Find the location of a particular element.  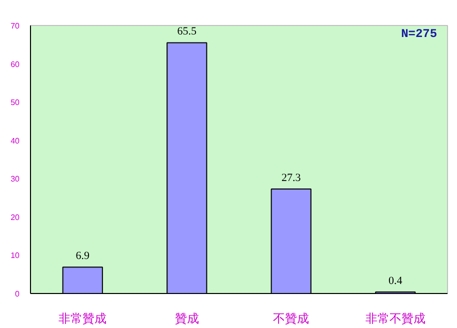

data-label: 27.3 is located at coordinates (292, 178).